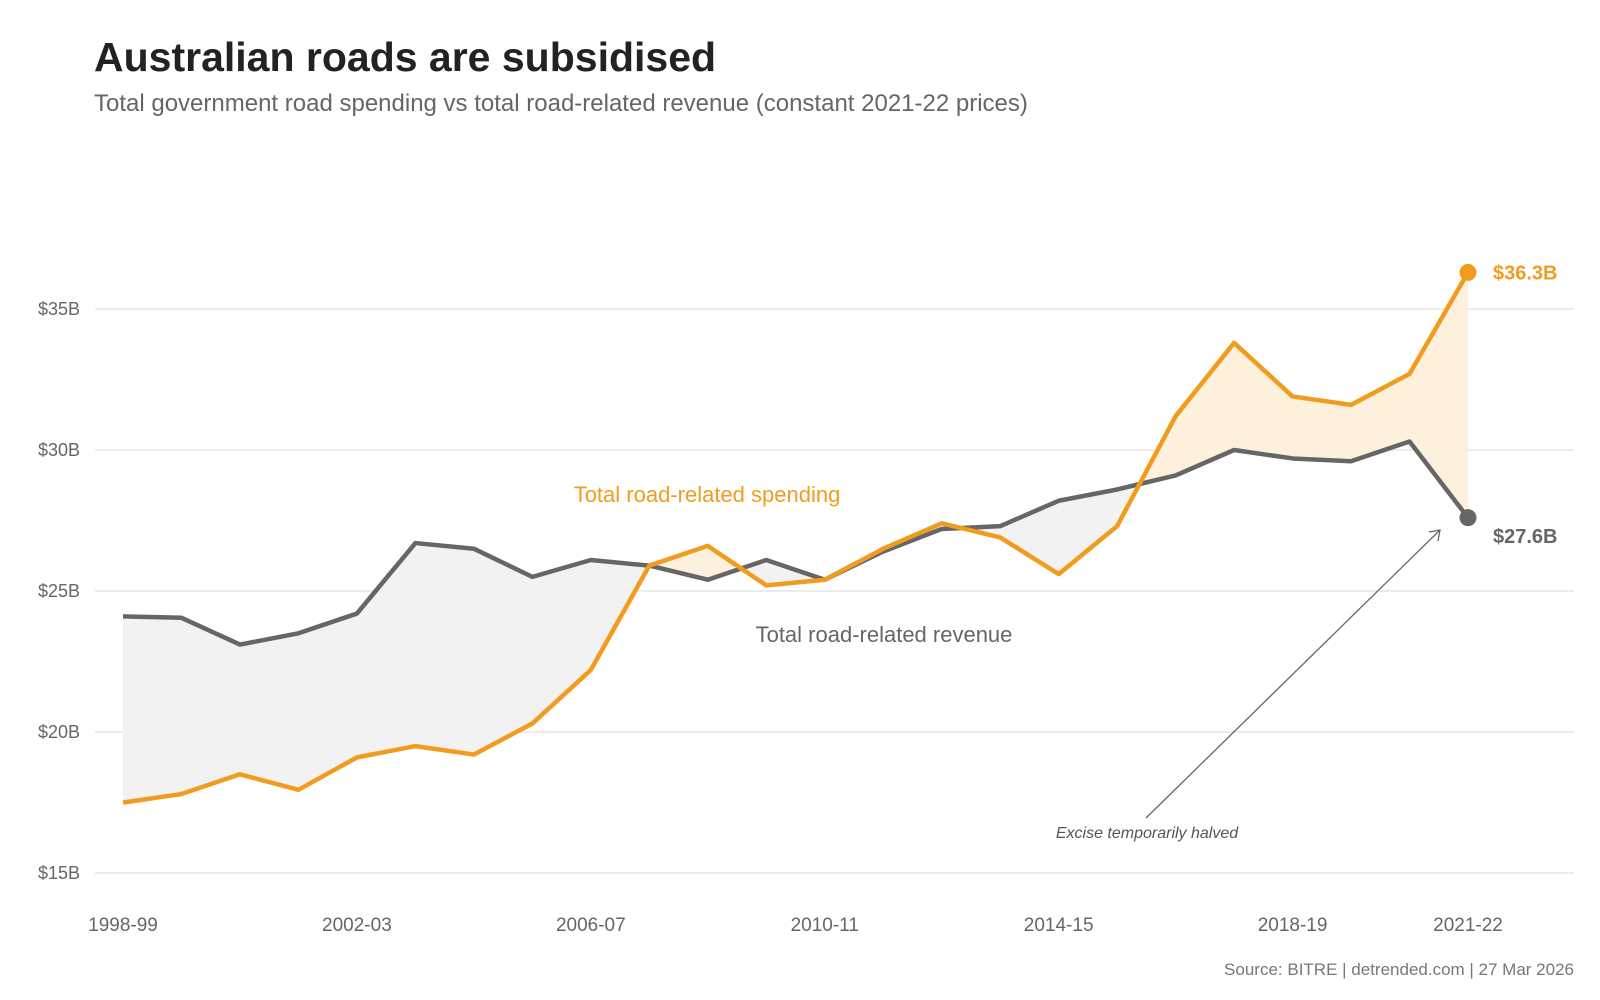  I want to click on revenue-end-label: $27.6B, so click(1525, 537).